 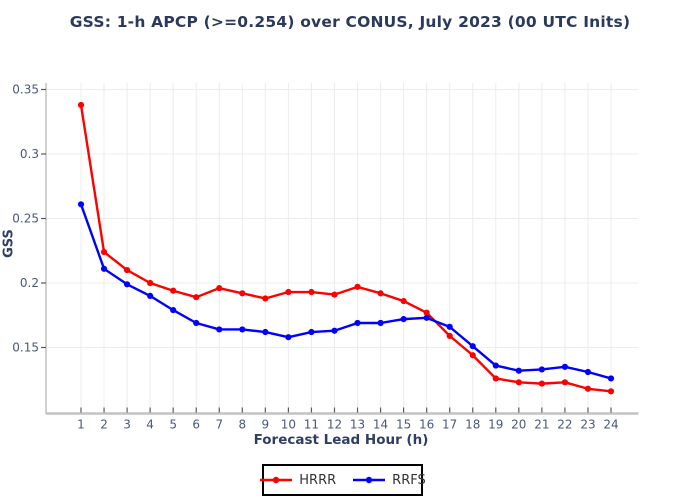 I want to click on x-tick-label: 4, so click(x=150, y=425).